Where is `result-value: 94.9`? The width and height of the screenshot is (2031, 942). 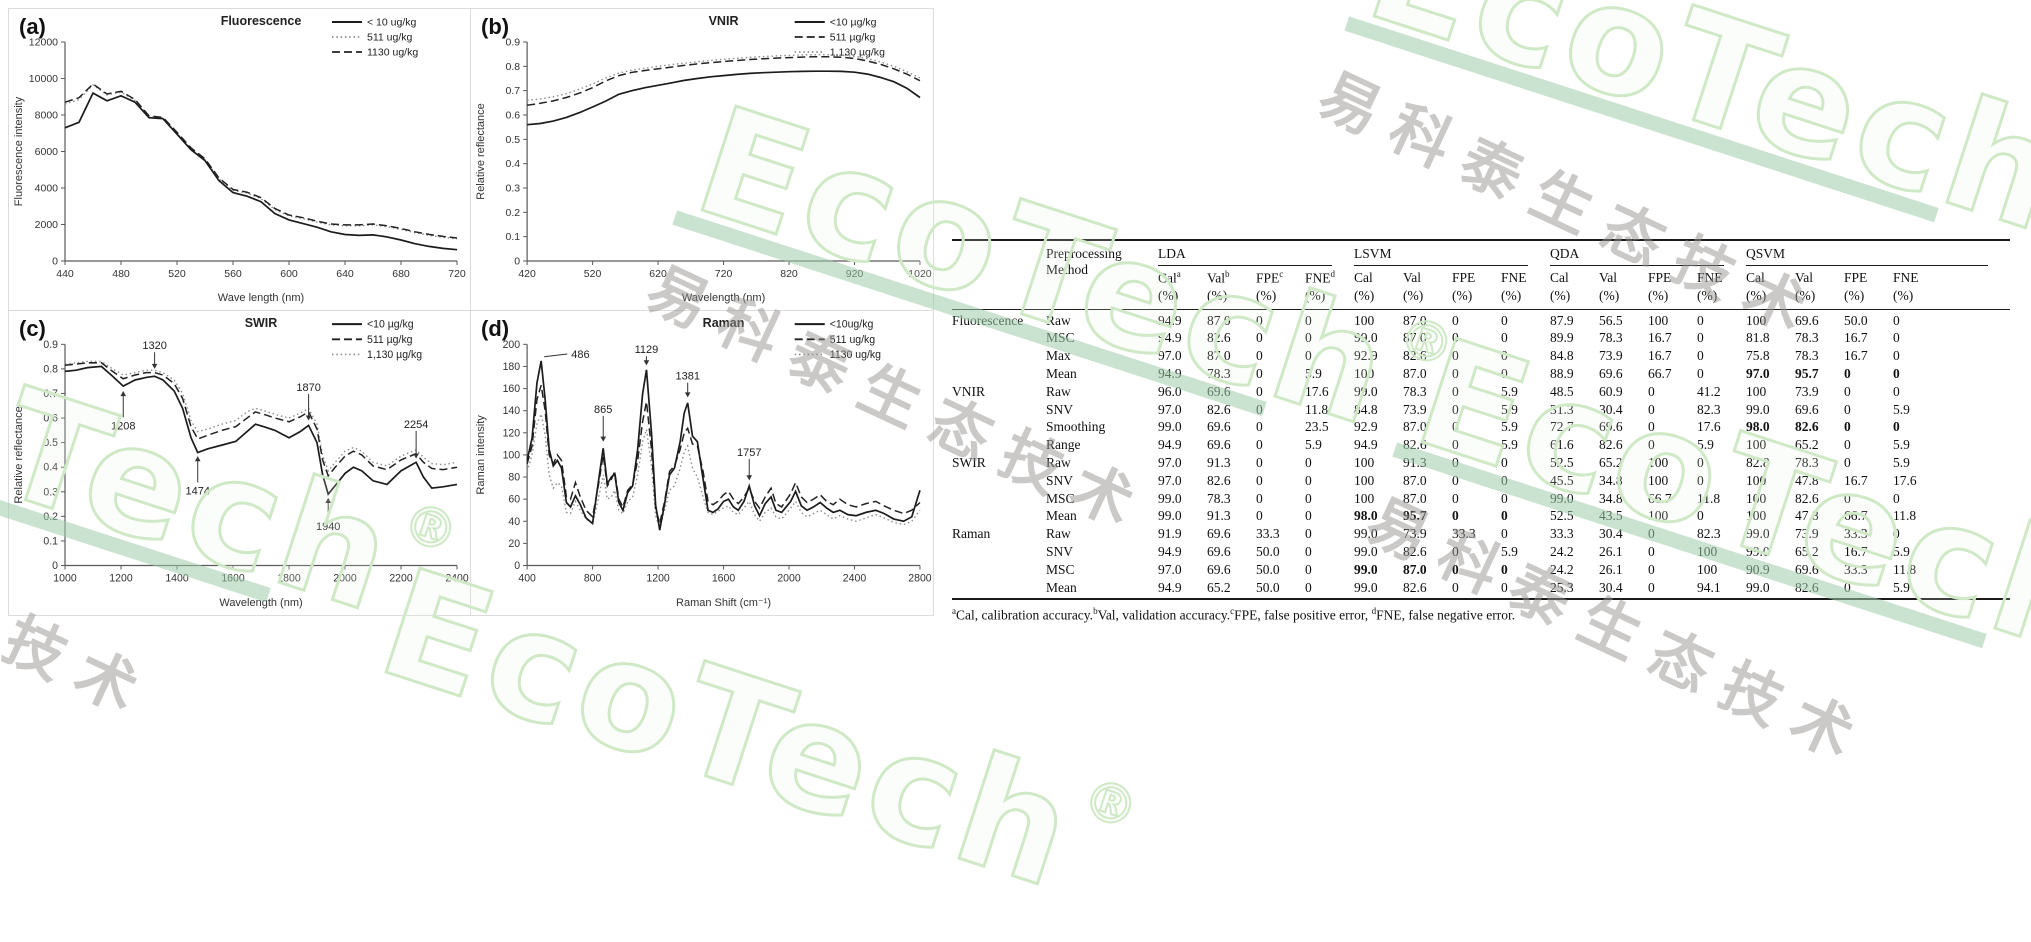
result-value: 94.9 is located at coordinates (1170, 320).